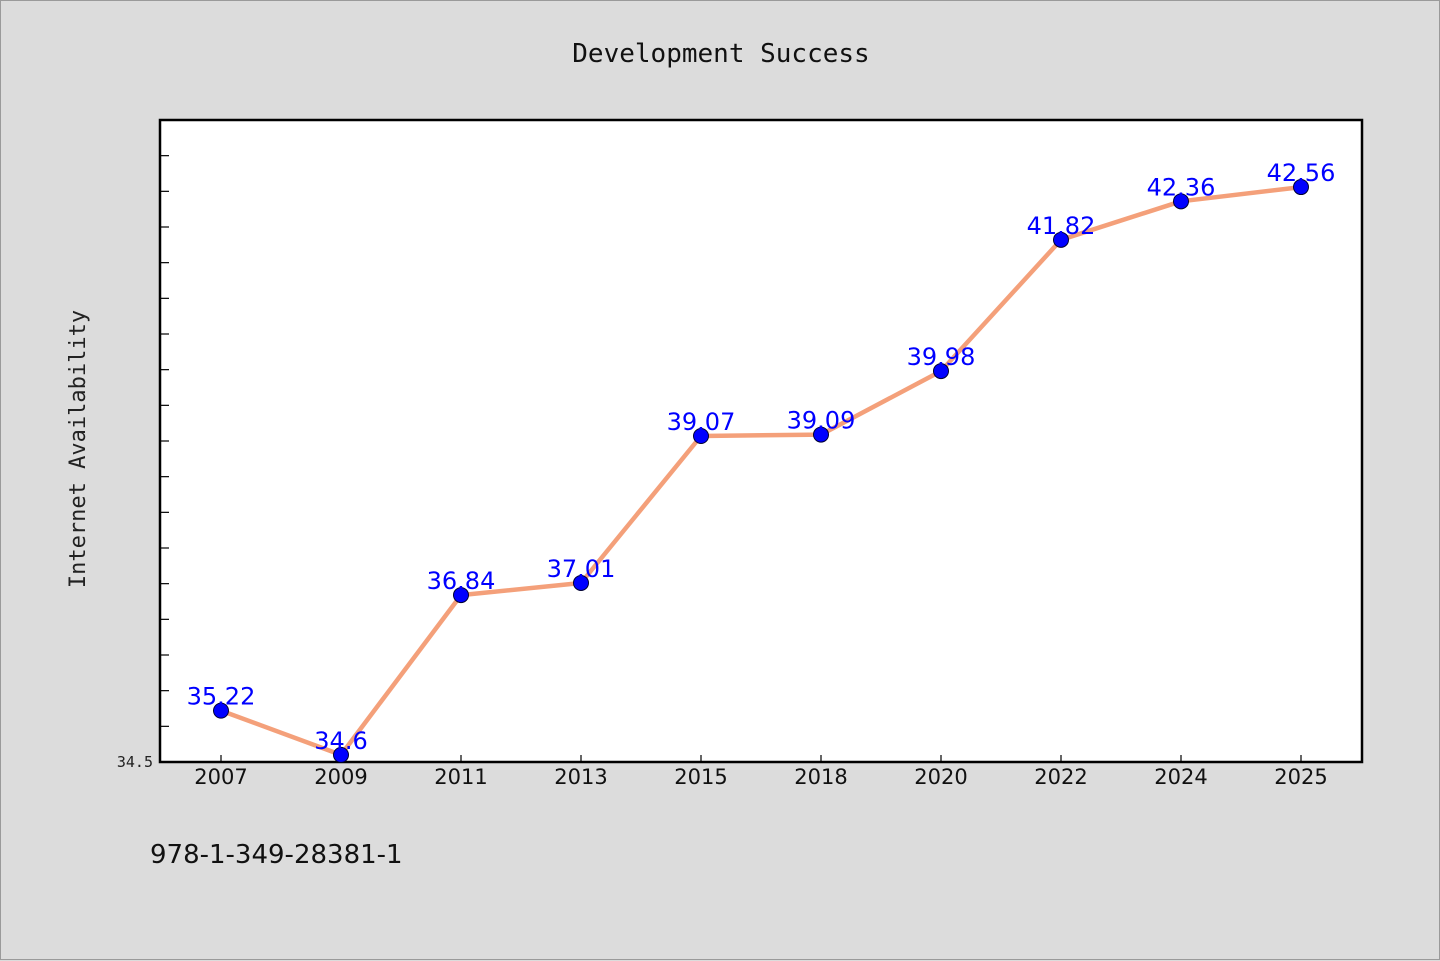  What do you see at coordinates (1061, 226) in the screenshot?
I see `data-label: 41.82` at bounding box center [1061, 226].